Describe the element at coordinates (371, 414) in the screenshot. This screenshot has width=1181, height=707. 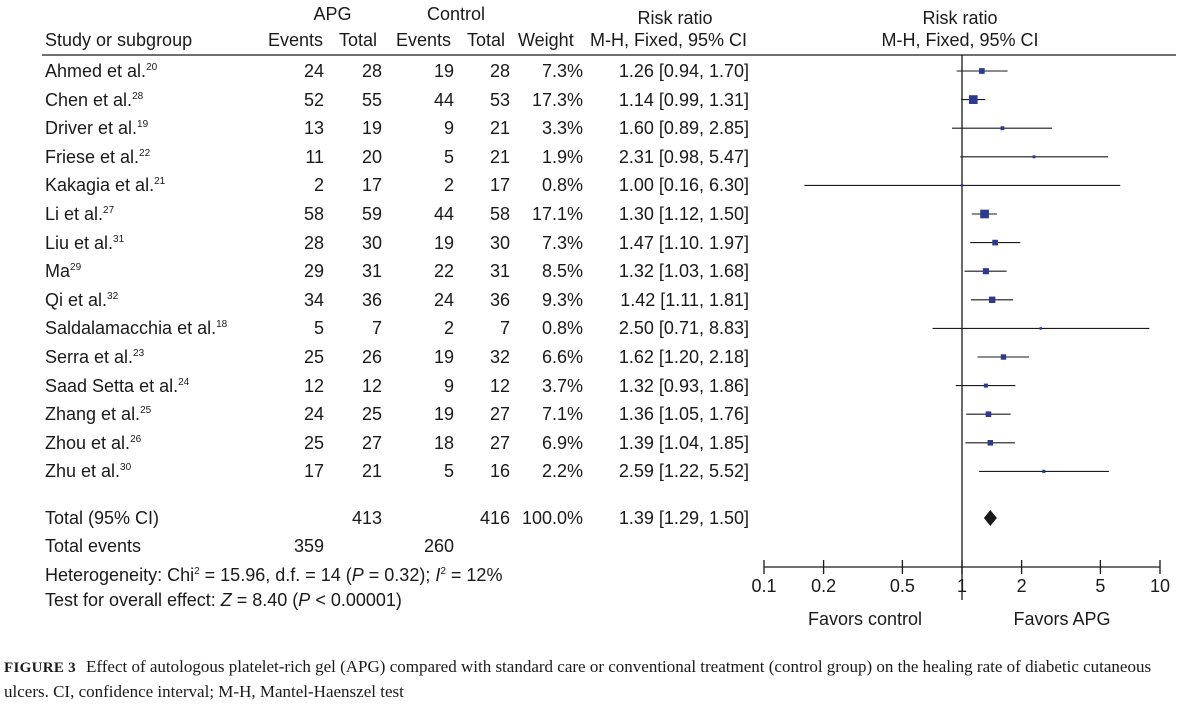
I see `study-apg-total: 25` at that location.